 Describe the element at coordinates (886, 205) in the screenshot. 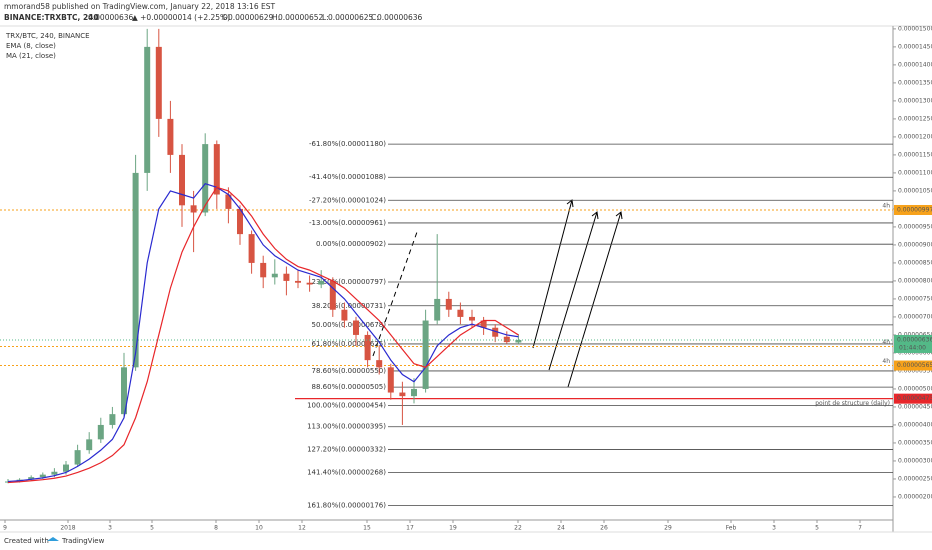

I see `level-tag: 4h` at that location.